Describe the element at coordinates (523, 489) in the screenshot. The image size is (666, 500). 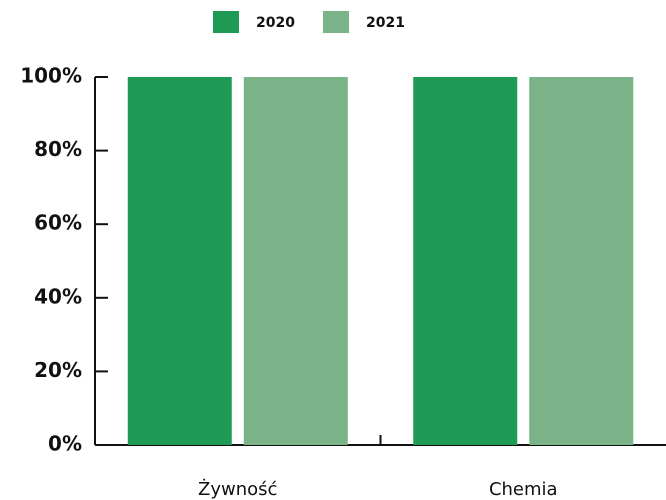
I see `x-tick-label: Chemia` at that location.